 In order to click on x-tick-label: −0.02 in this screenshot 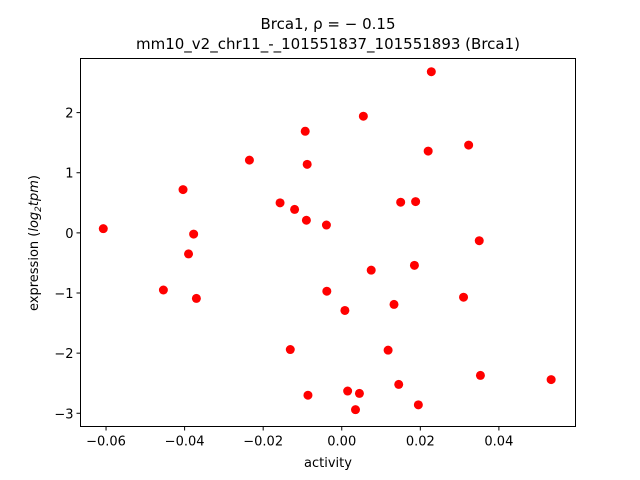, I will do `click(263, 442)`.